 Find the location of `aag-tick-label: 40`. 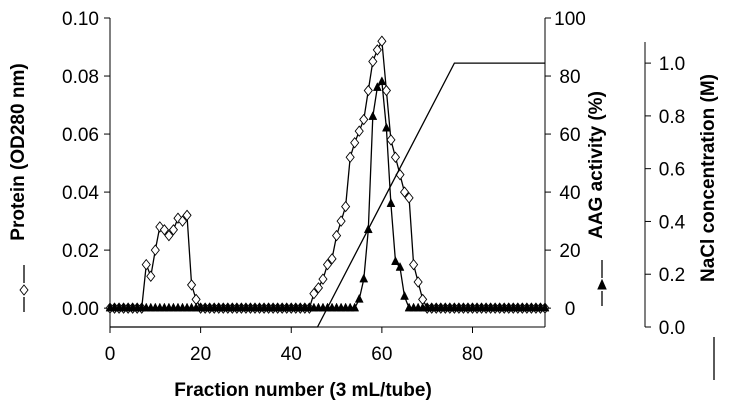

aag-tick-label: 40 is located at coordinates (569, 193).